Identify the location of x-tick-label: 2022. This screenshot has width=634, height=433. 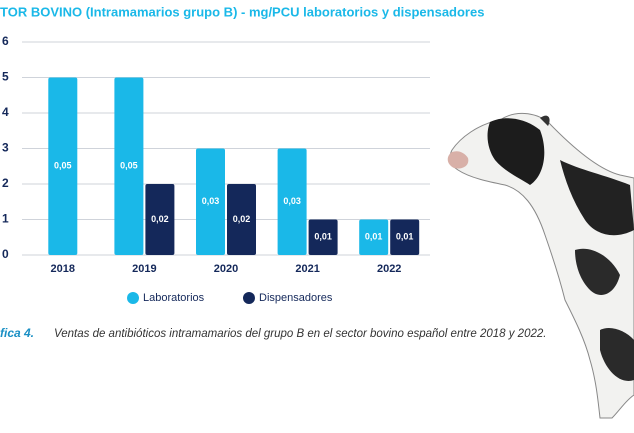
(389, 269).